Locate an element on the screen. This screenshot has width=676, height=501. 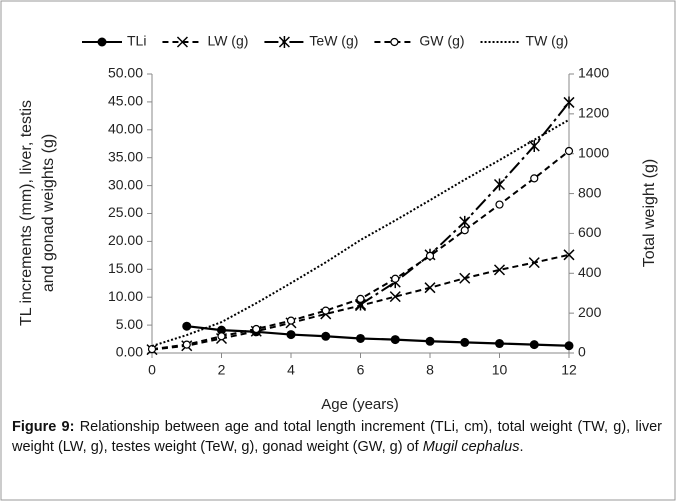
y-tick-label: 40.00 is located at coordinates (125, 129).